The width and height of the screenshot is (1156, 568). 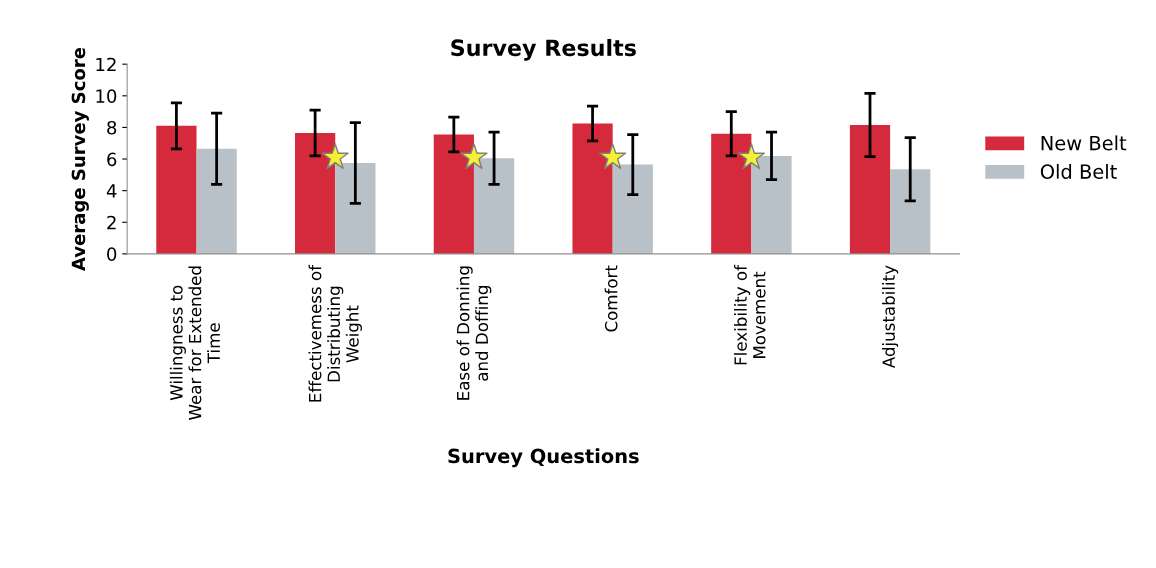 What do you see at coordinates (112, 159) in the screenshot?
I see `y-tick-label: 6` at bounding box center [112, 159].